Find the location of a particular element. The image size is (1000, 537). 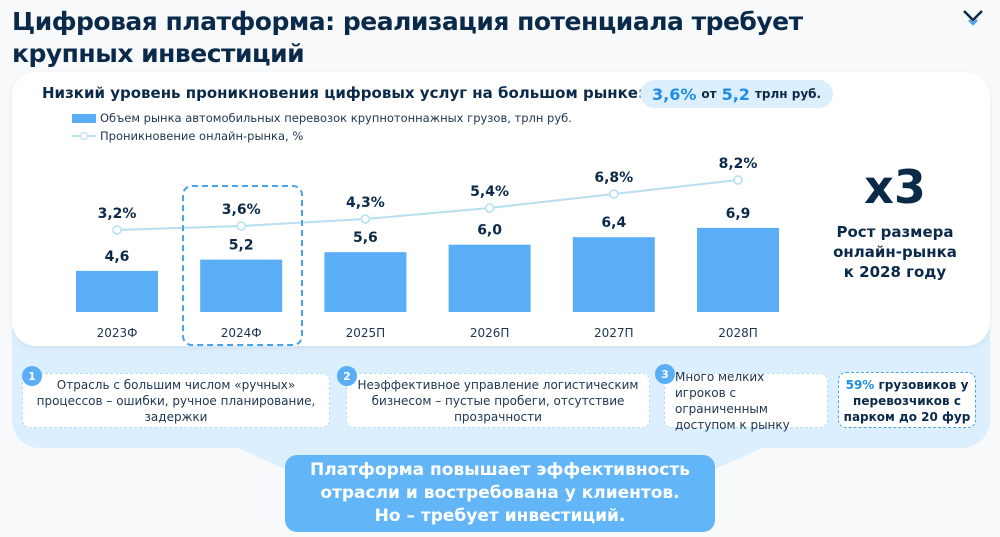

line-value-label: 8,2% is located at coordinates (738, 164).